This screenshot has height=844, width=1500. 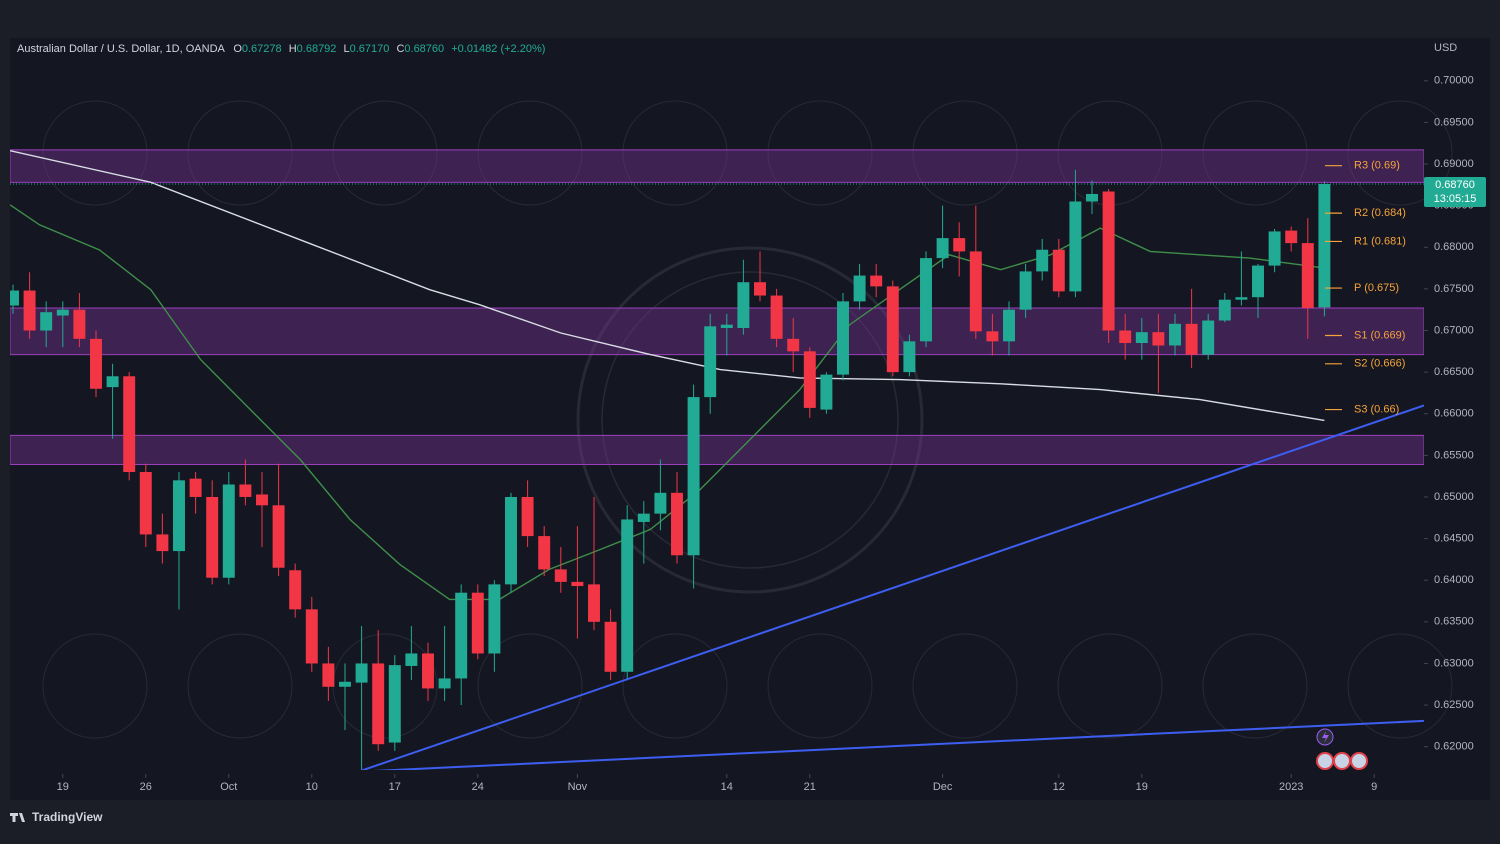 What do you see at coordinates (898, 744) in the screenshot?
I see `trend-line` at bounding box center [898, 744].